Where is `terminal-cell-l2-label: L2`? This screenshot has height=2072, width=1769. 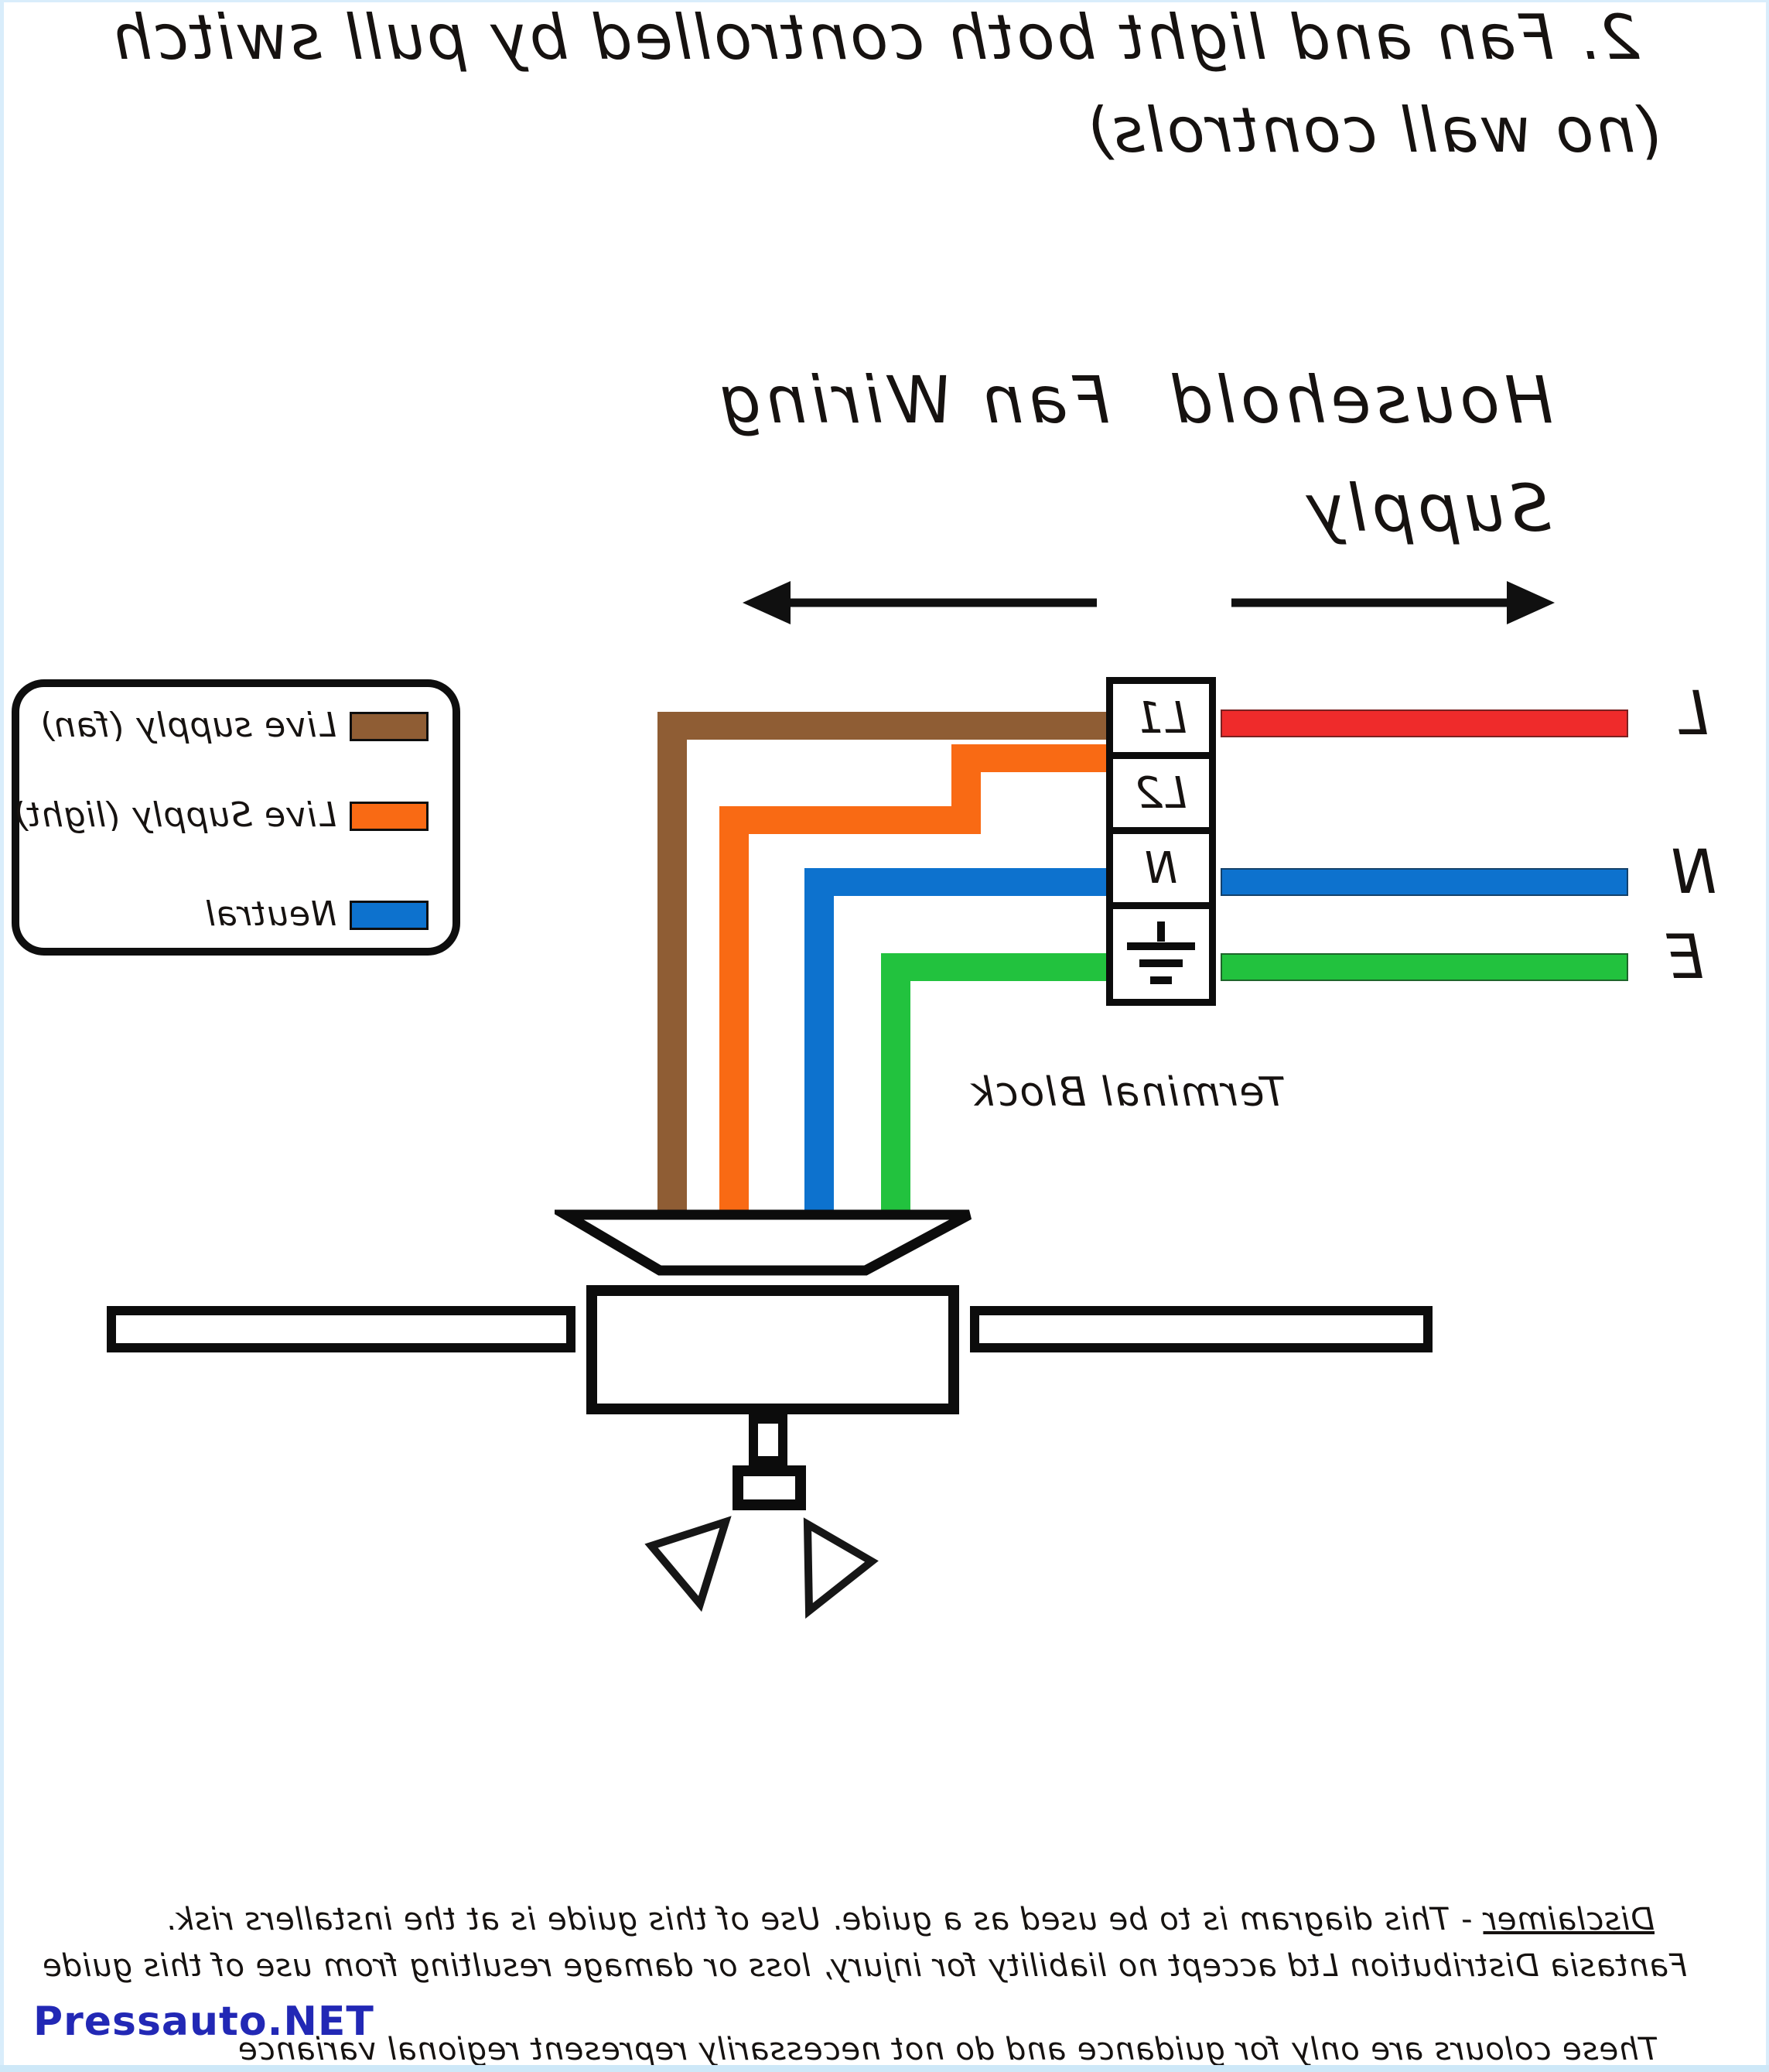
terminal-cell-l2-label: L2 is located at coordinates (1161, 794).